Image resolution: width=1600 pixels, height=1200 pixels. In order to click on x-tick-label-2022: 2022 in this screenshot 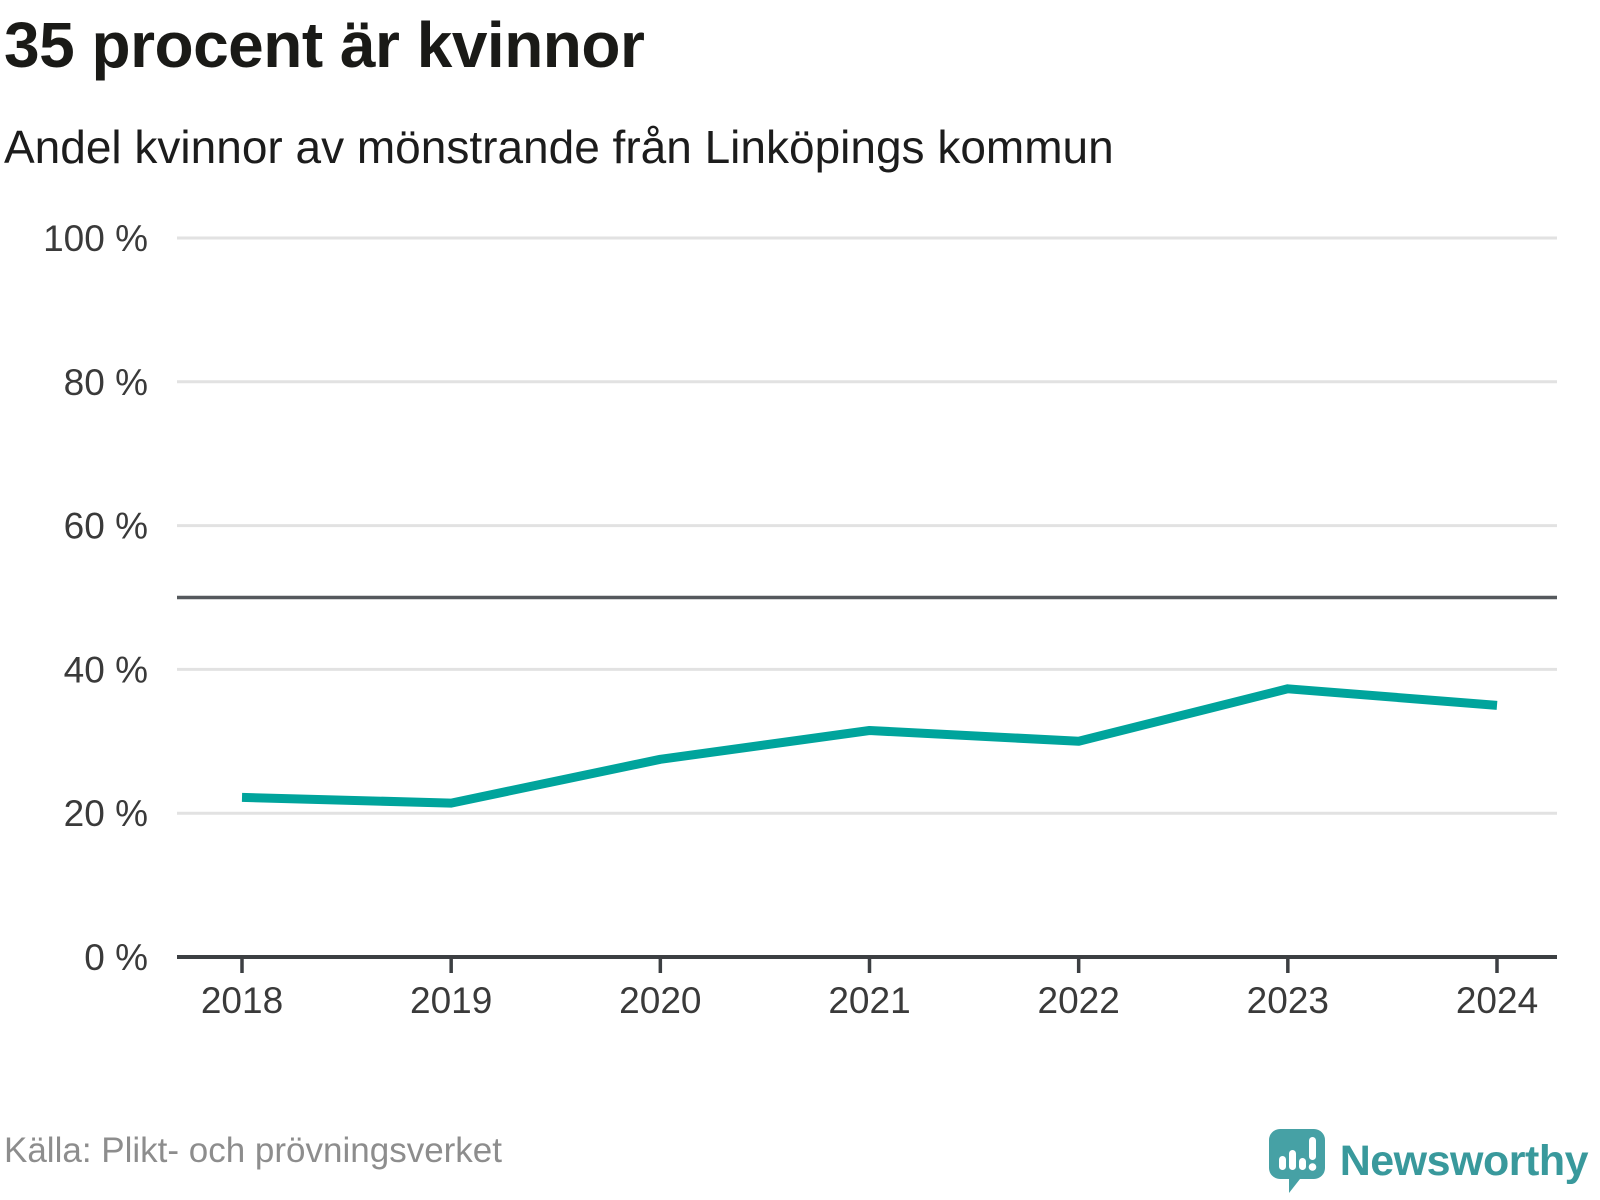, I will do `click(1079, 1000)`.